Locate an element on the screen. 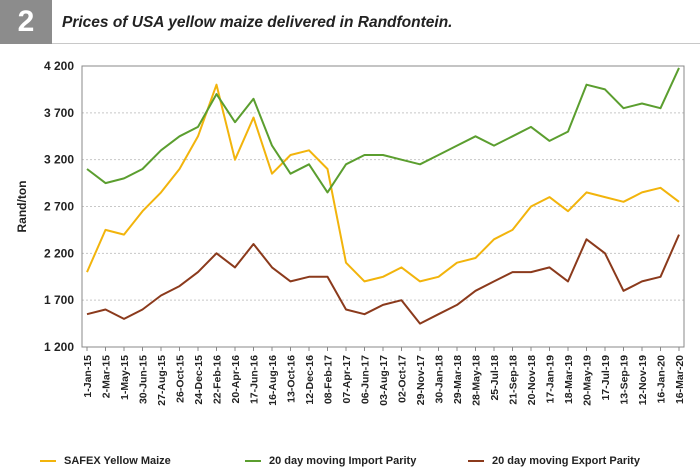 The width and height of the screenshot is (700, 474). legend-label-safex: SAFEX Yellow Maize is located at coordinates (117, 461).